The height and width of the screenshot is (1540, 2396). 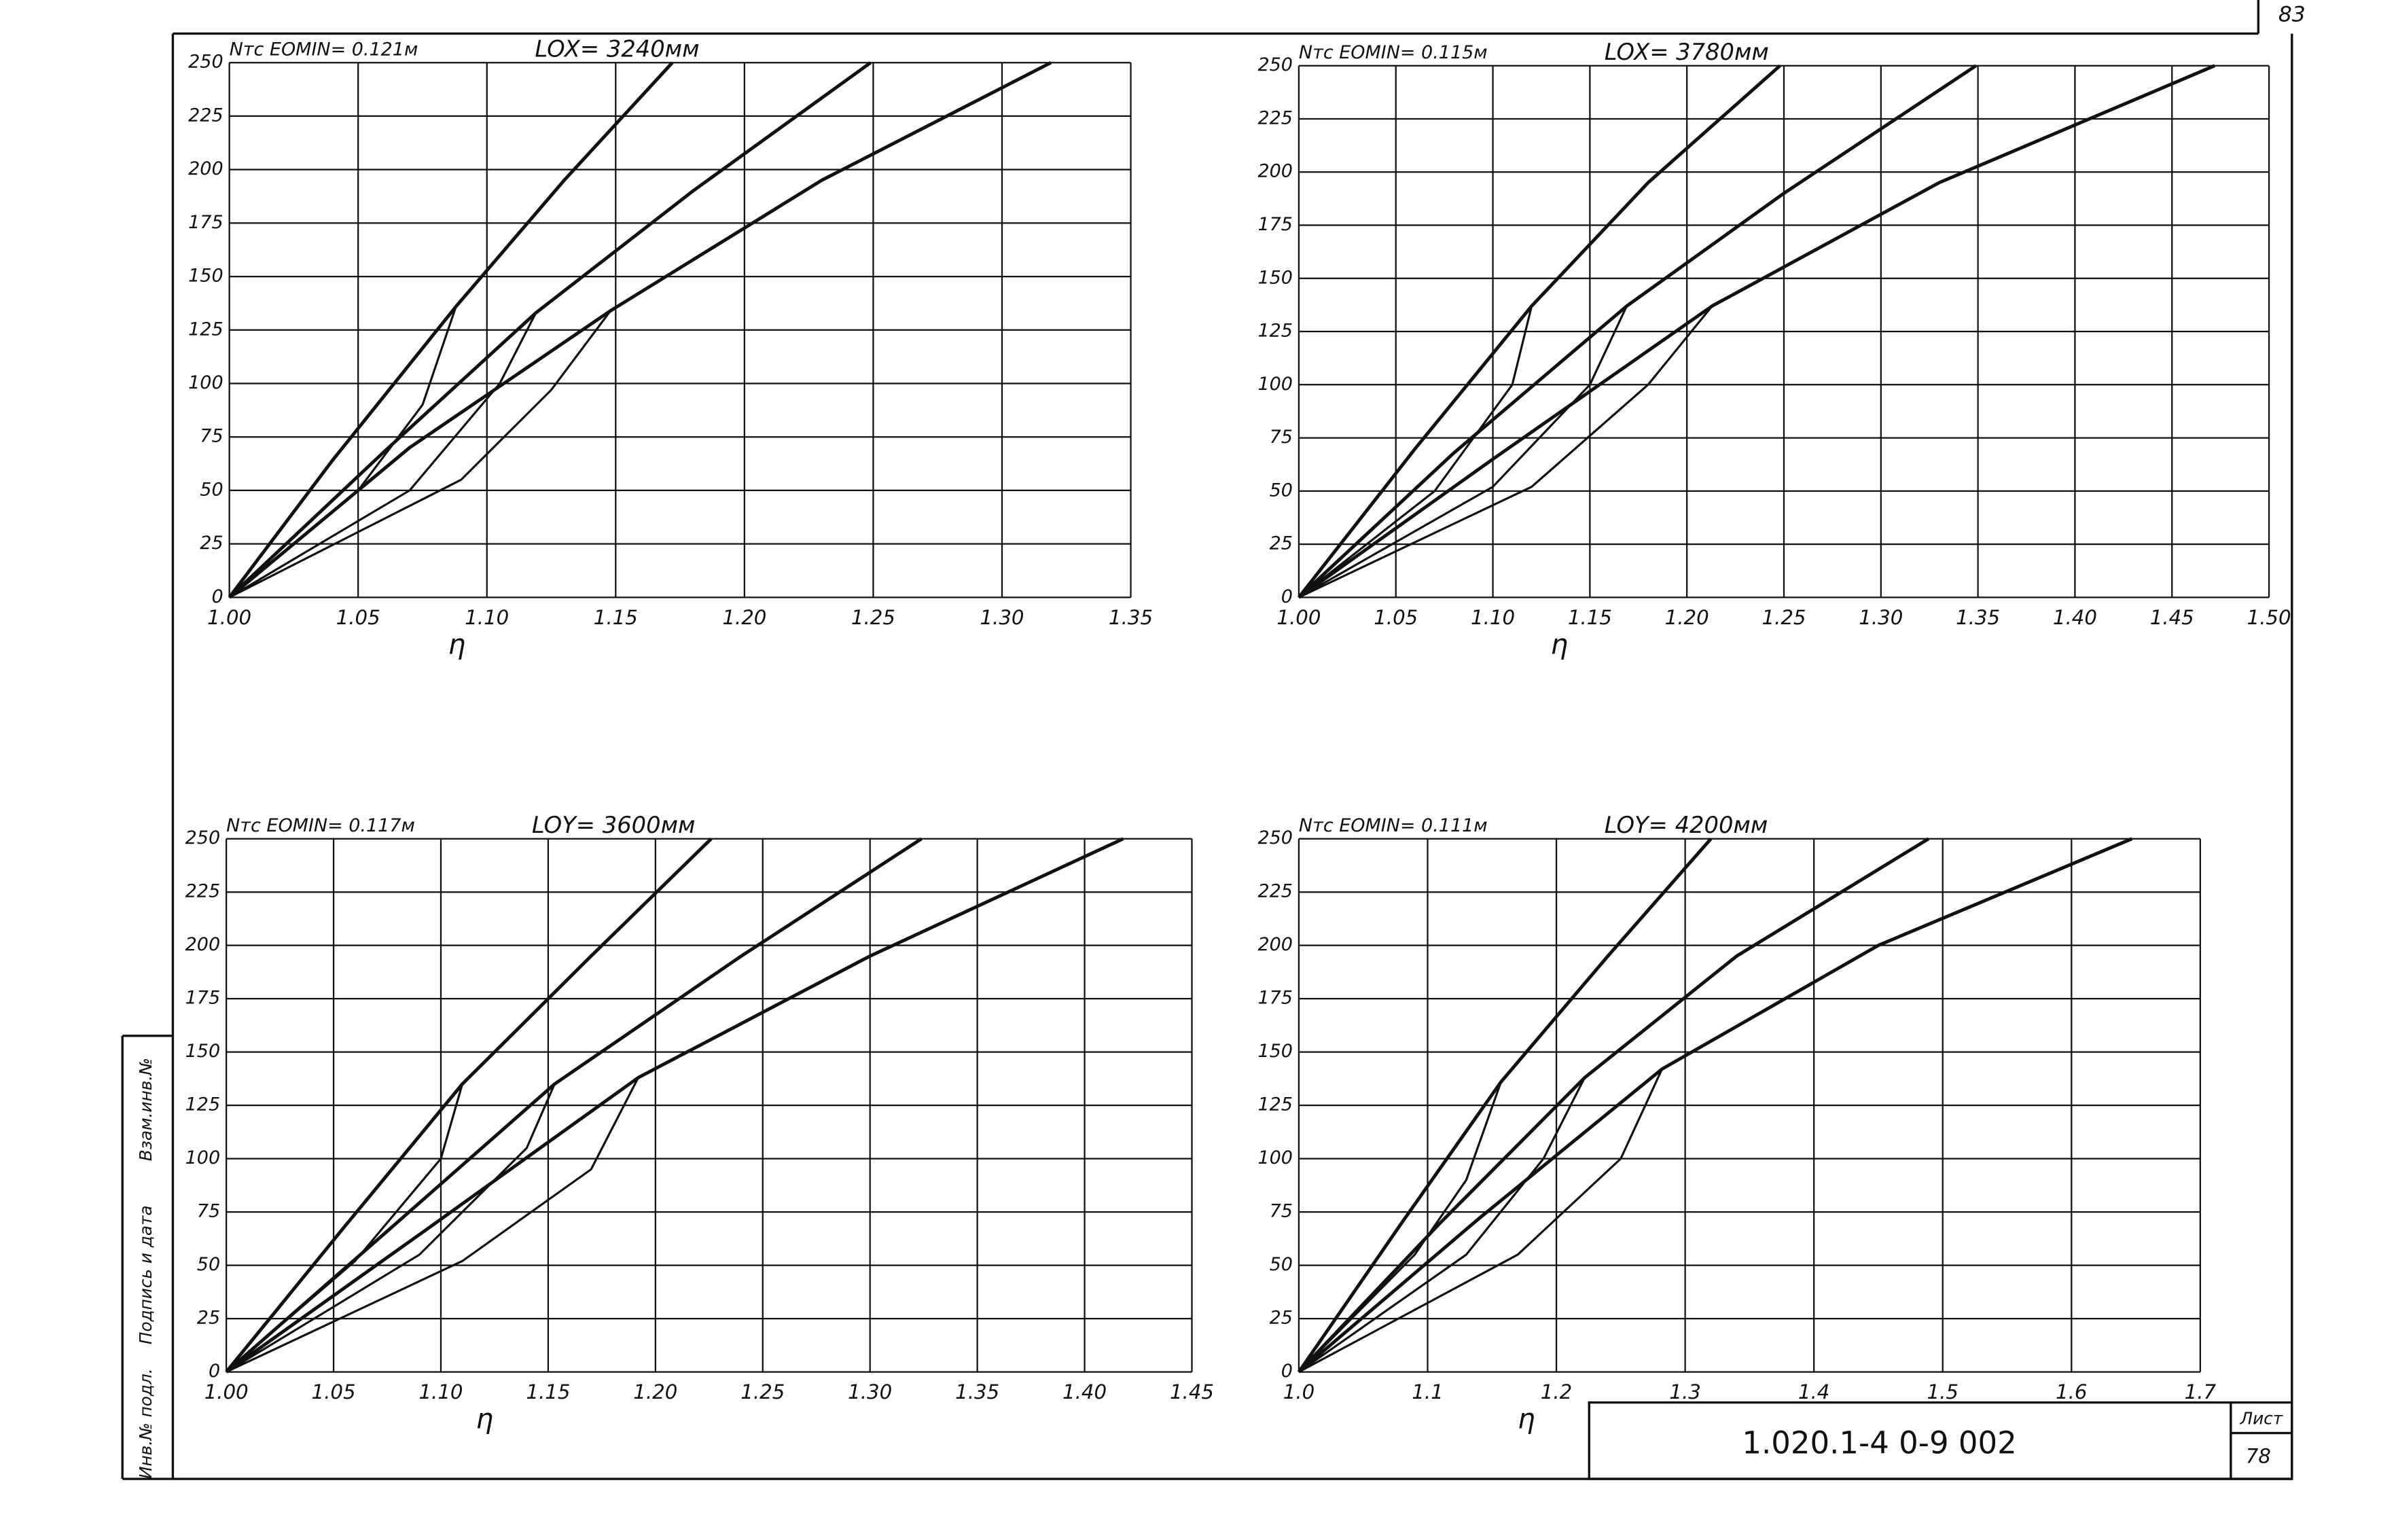 What do you see at coordinates (1686, 825) in the screenshot?
I see `chart-subtitle: LOY= 4200мм` at bounding box center [1686, 825].